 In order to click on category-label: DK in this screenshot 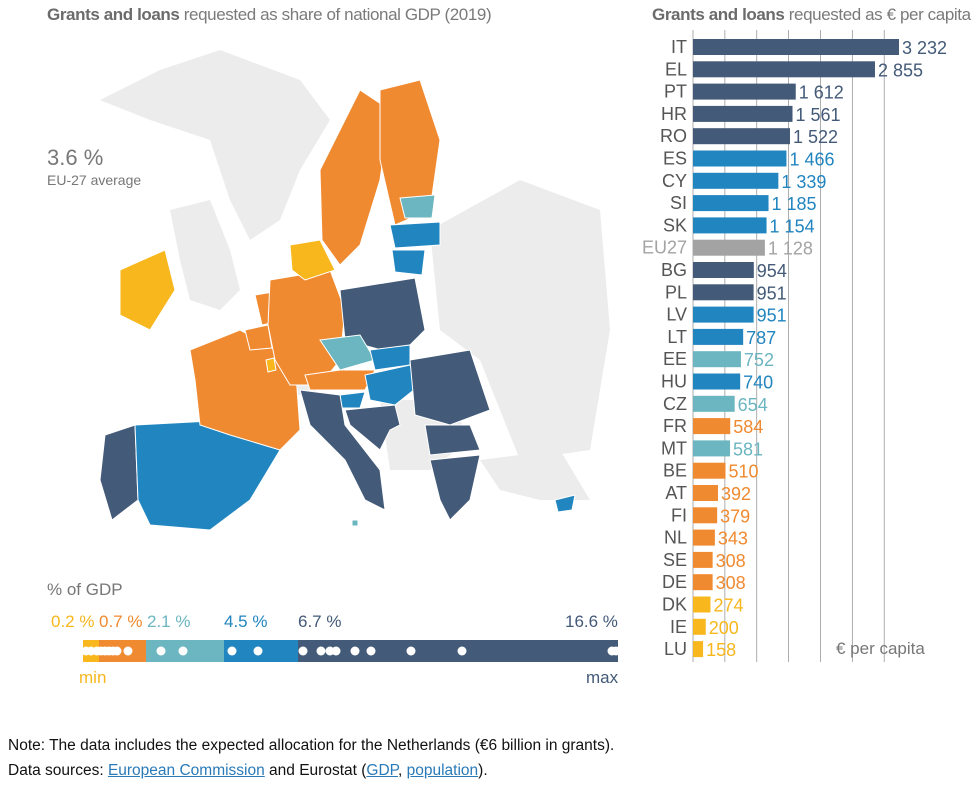, I will do `click(674, 605)`.